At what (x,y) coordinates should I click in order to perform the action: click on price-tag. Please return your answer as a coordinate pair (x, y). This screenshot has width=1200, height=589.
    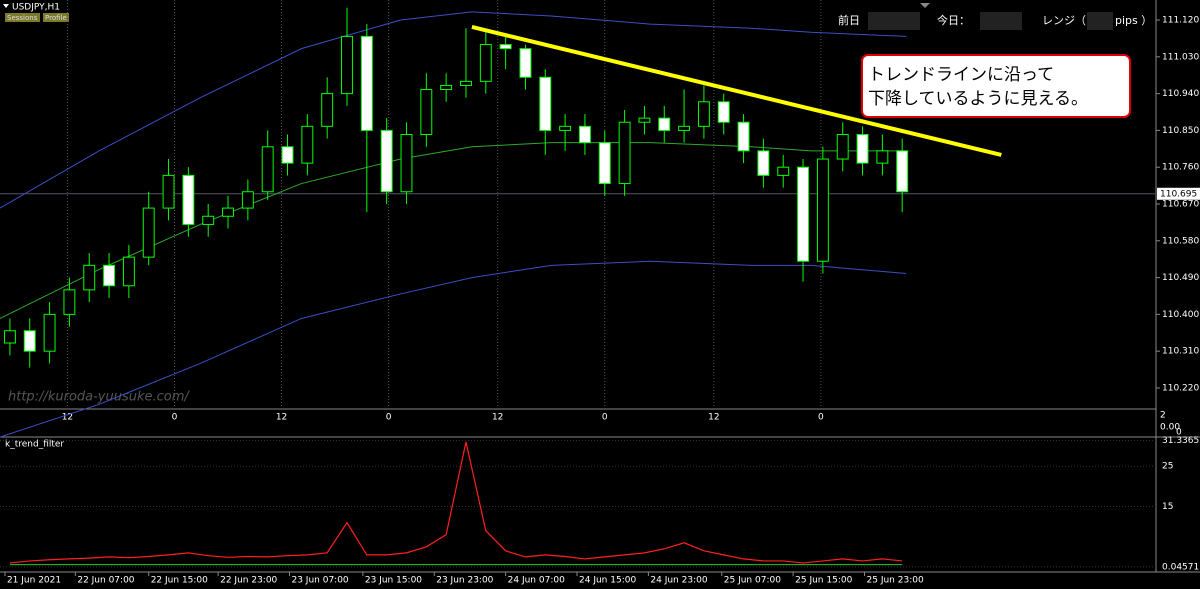
    Looking at the image, I should click on (1178, 193).